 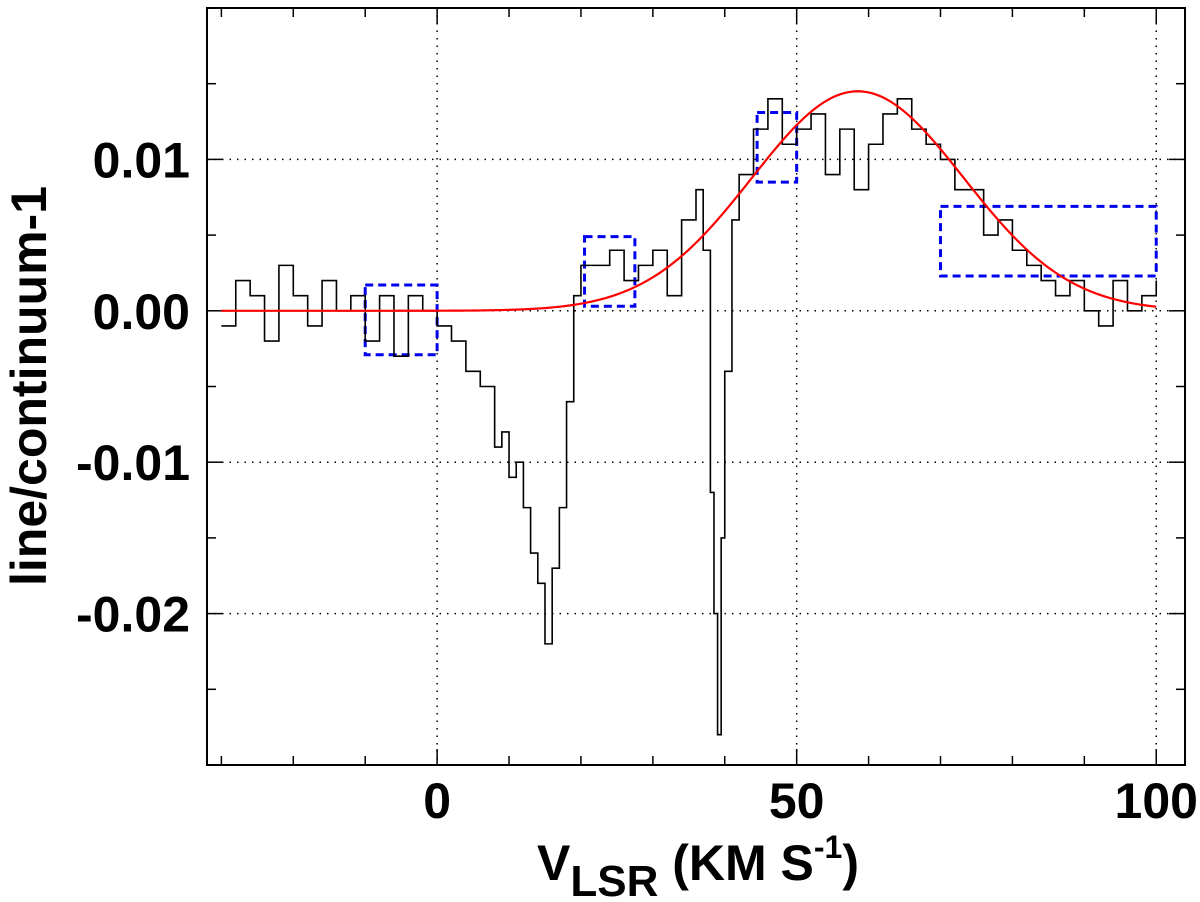 I want to click on x-axis-label-main: V, so click(x=554, y=863).